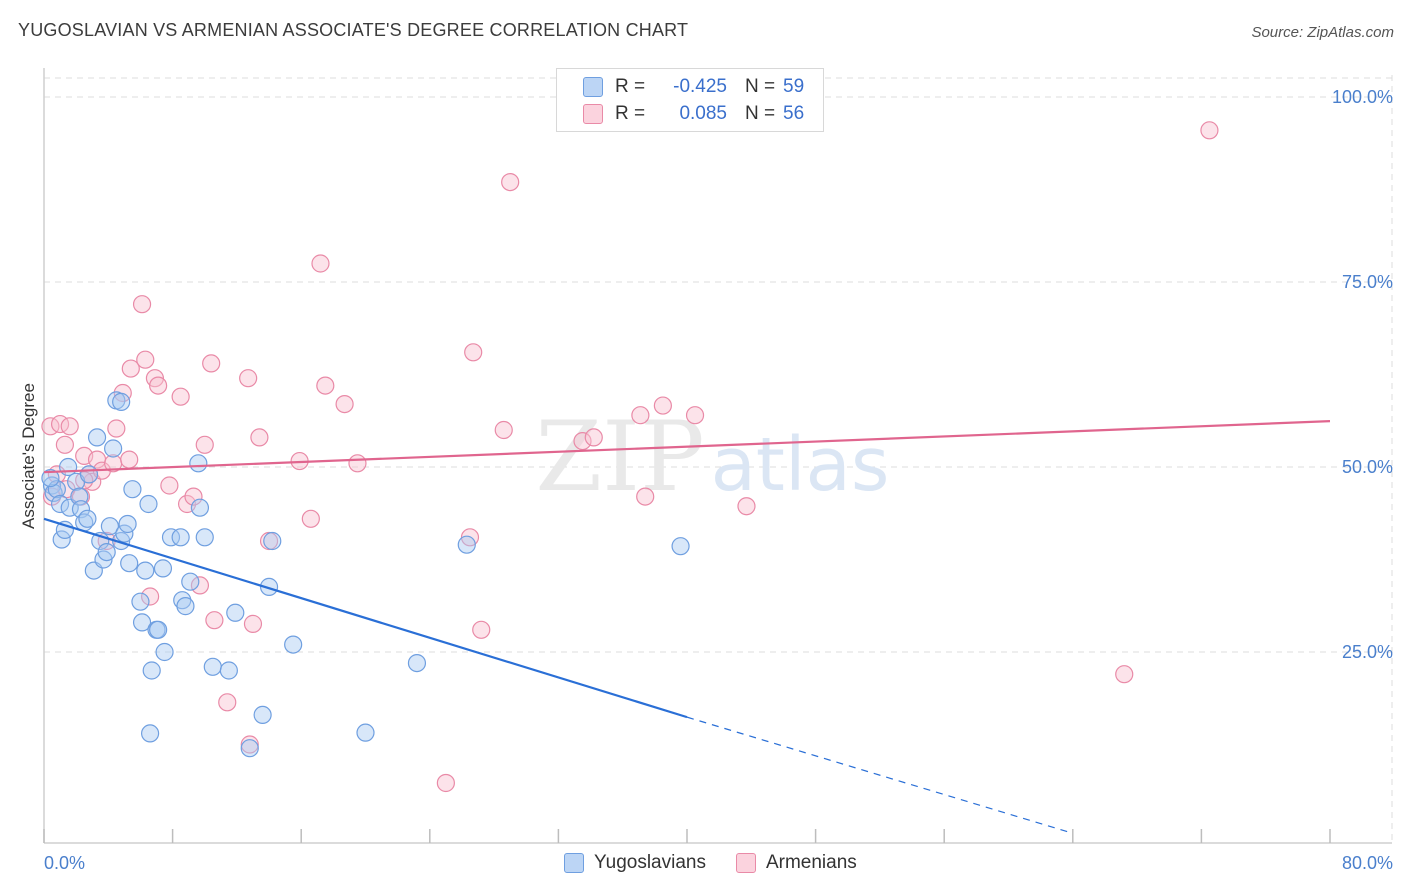 This screenshot has width=1406, height=892. I want to click on legend-row-armenians: R = 0.085 N = 56, so click(693, 114).